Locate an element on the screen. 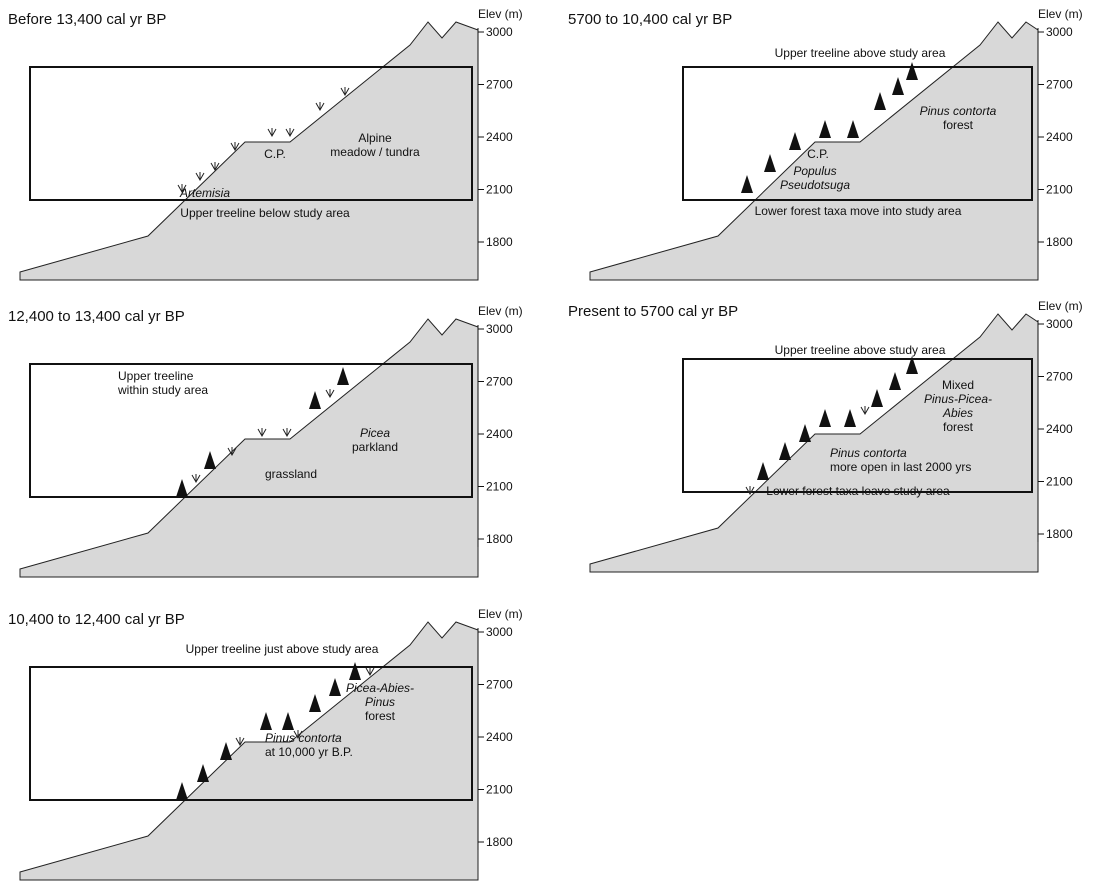 The width and height of the screenshot is (1095, 888). panel-title: Before 13,400 cal yr BP is located at coordinates (87, 19).